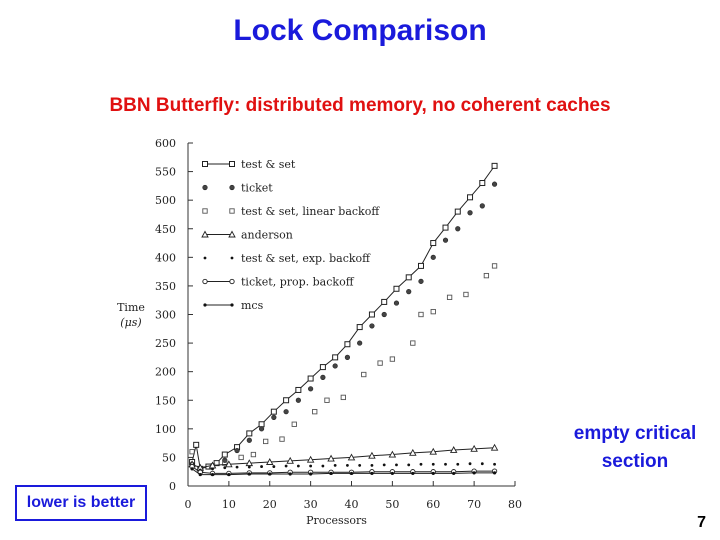  Describe the element at coordinates (352, 504) in the screenshot. I see `x-tick-label: 40` at that location.